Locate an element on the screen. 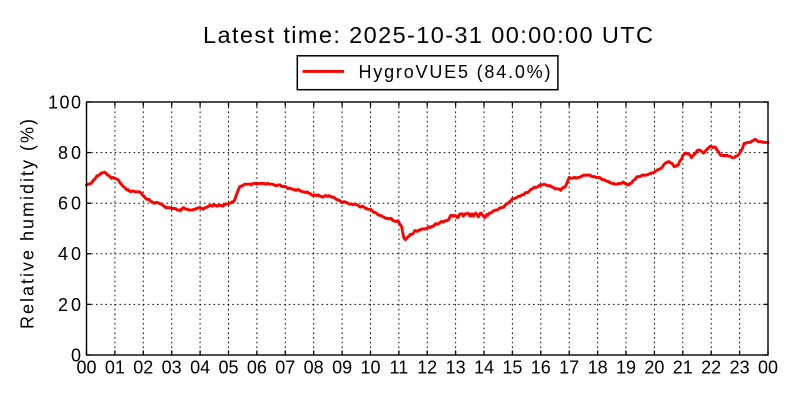 The image size is (800, 405). svg-text: 16 is located at coordinates (541, 368).